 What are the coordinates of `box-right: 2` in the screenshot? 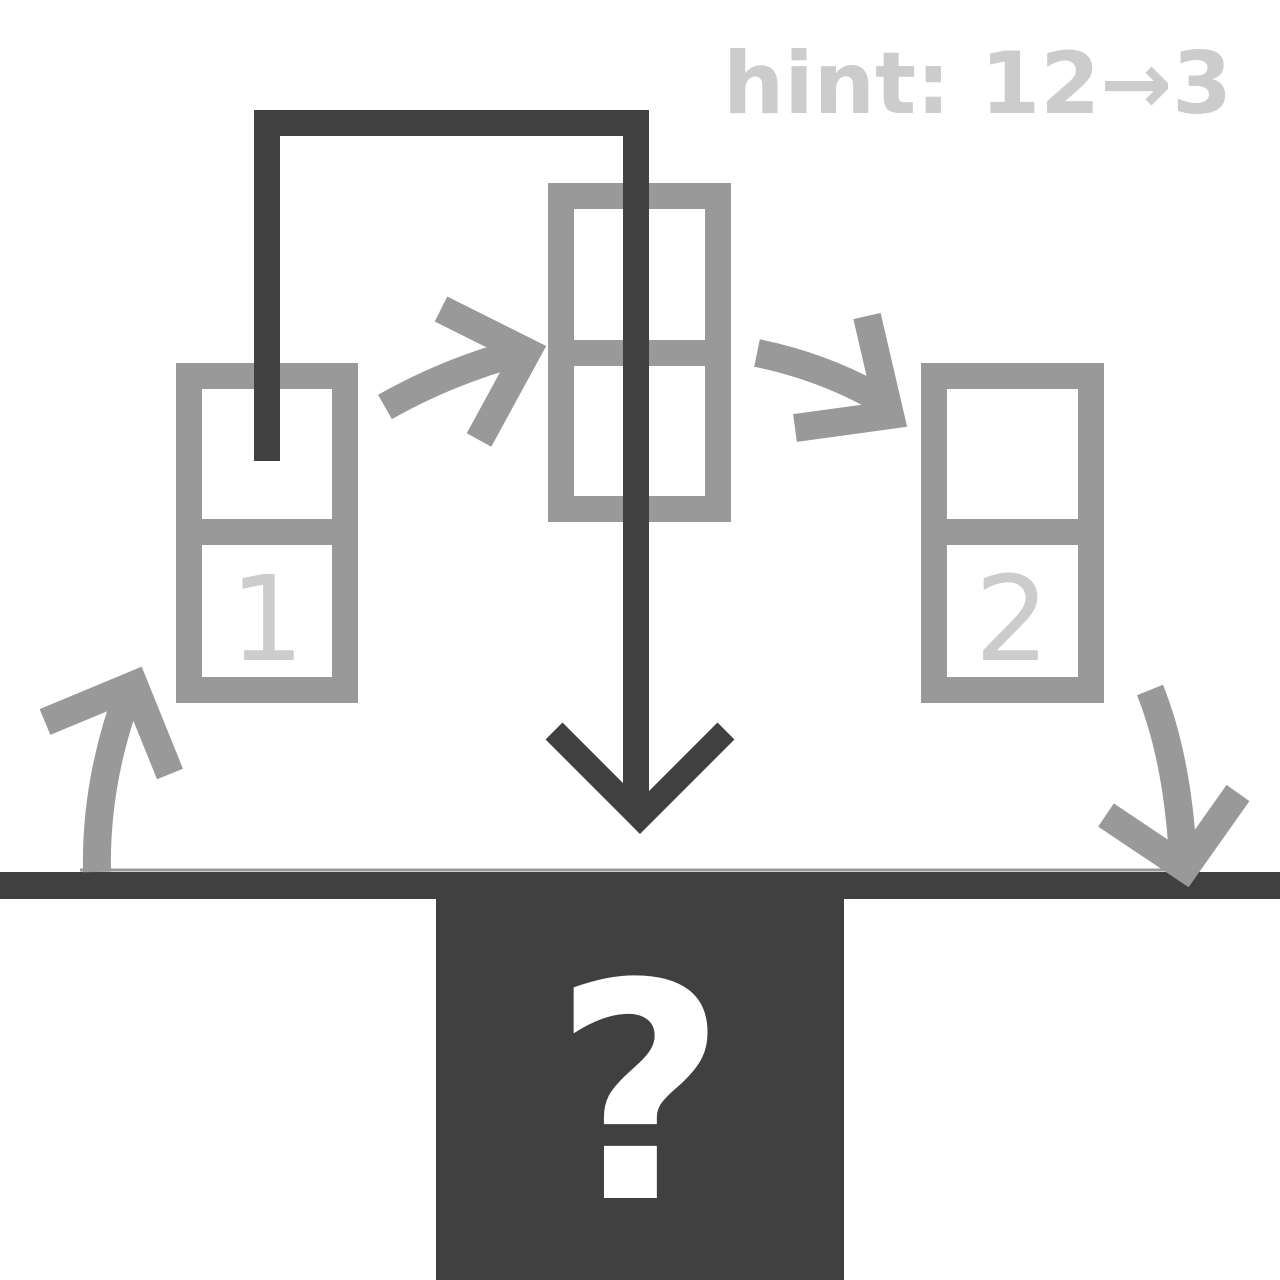 It's located at (1012, 533).